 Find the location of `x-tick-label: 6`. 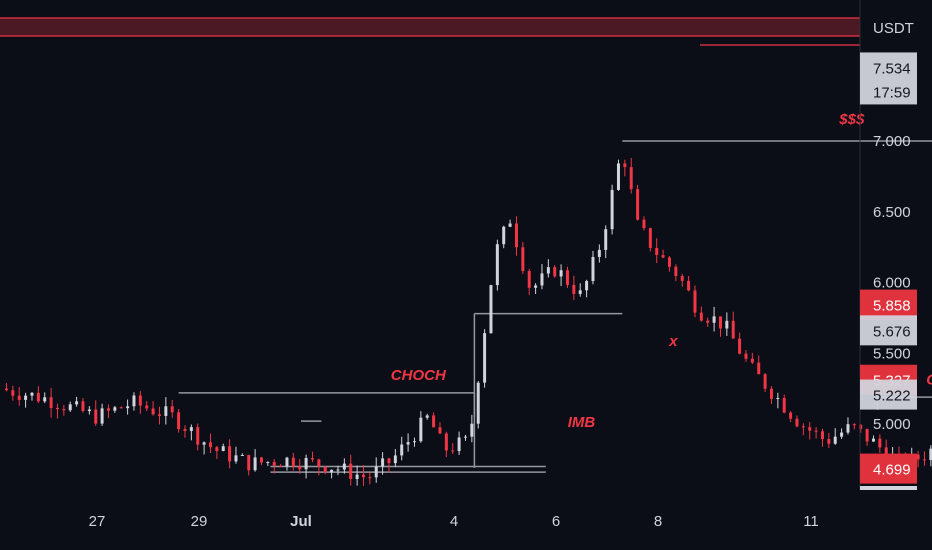

x-tick-label: 6 is located at coordinates (556, 521).